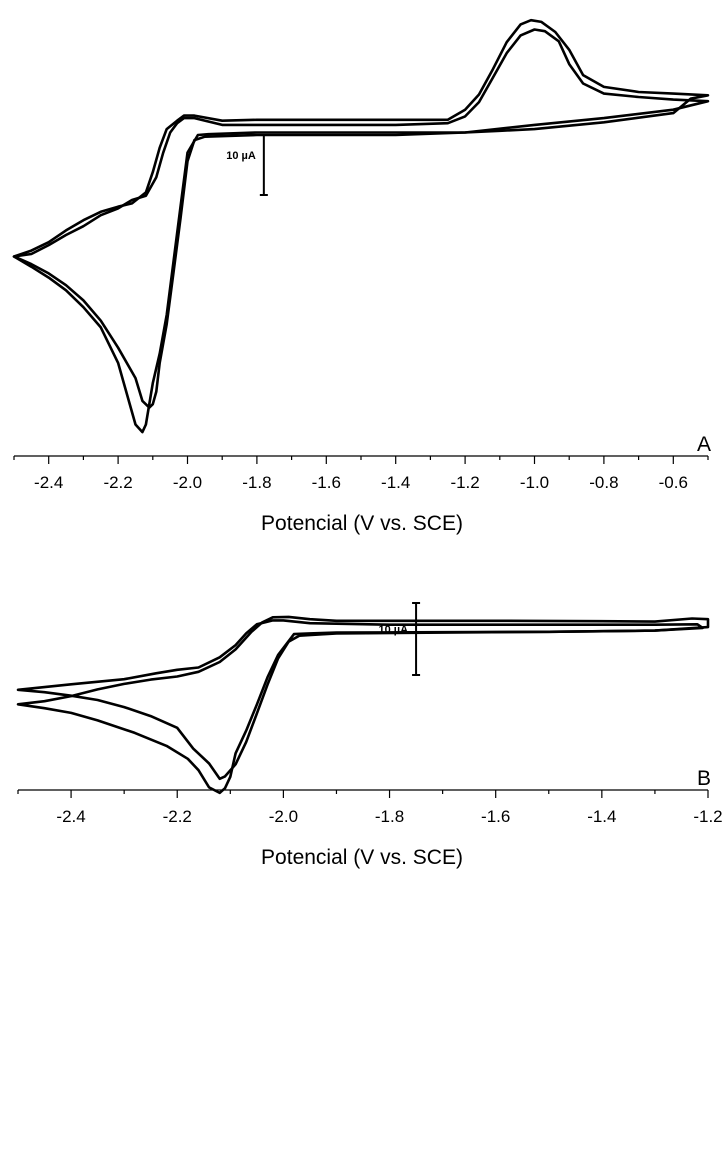 This screenshot has width=724, height=1151. Describe the element at coordinates (534, 482) in the screenshot. I see `x-tick-label: -1.0` at that location.